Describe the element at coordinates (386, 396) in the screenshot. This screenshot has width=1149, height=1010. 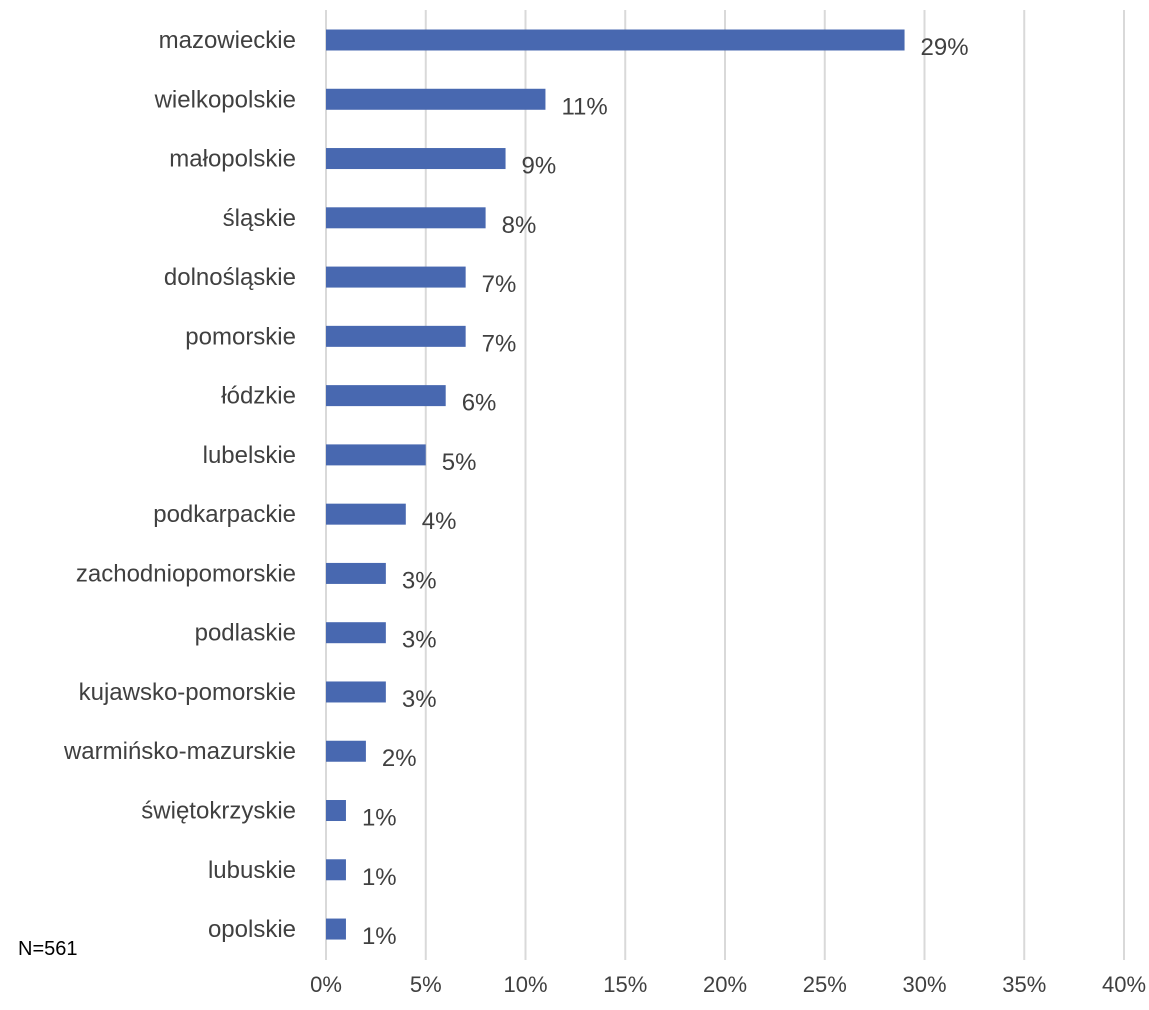
I see `bar-łódzkie` at that location.